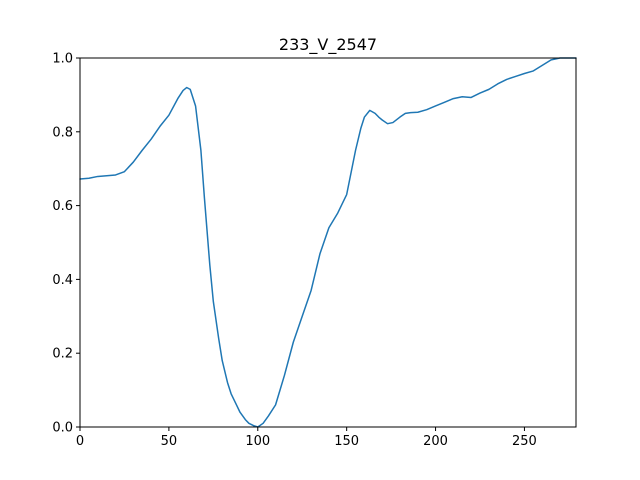 This screenshot has width=640, height=480. I want to click on chart-title: 233_V_2547, so click(328, 45).